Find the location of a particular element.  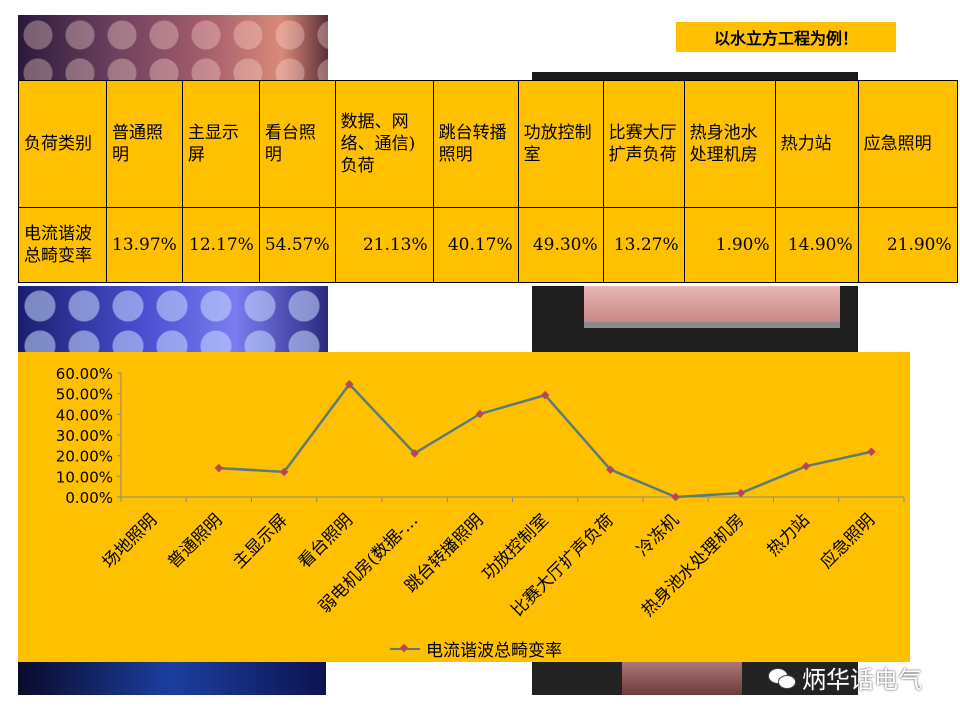

x-tick-label: 冷冻机 is located at coordinates (658, 535).